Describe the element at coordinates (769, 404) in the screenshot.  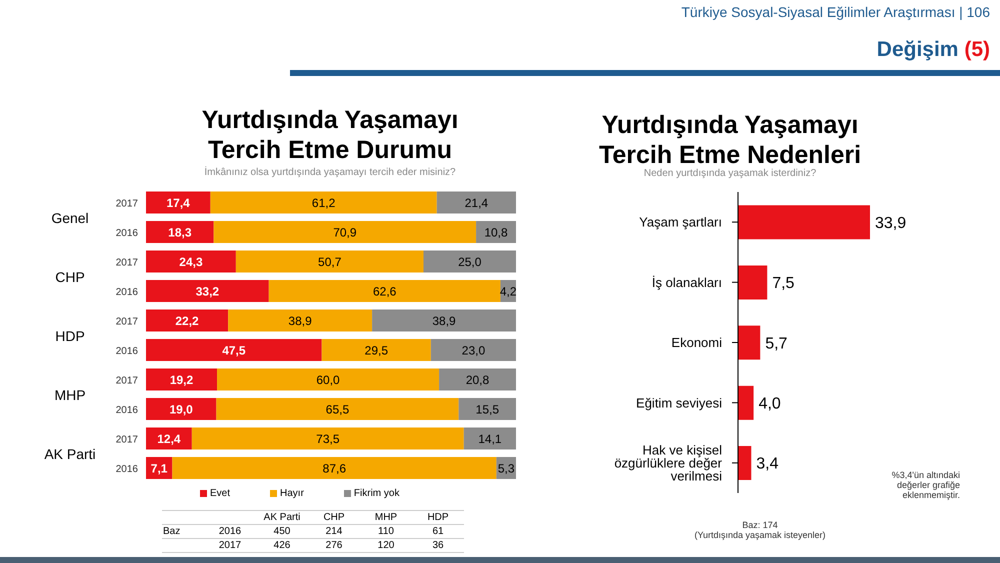
I see `data-label: 4,0` at that location.